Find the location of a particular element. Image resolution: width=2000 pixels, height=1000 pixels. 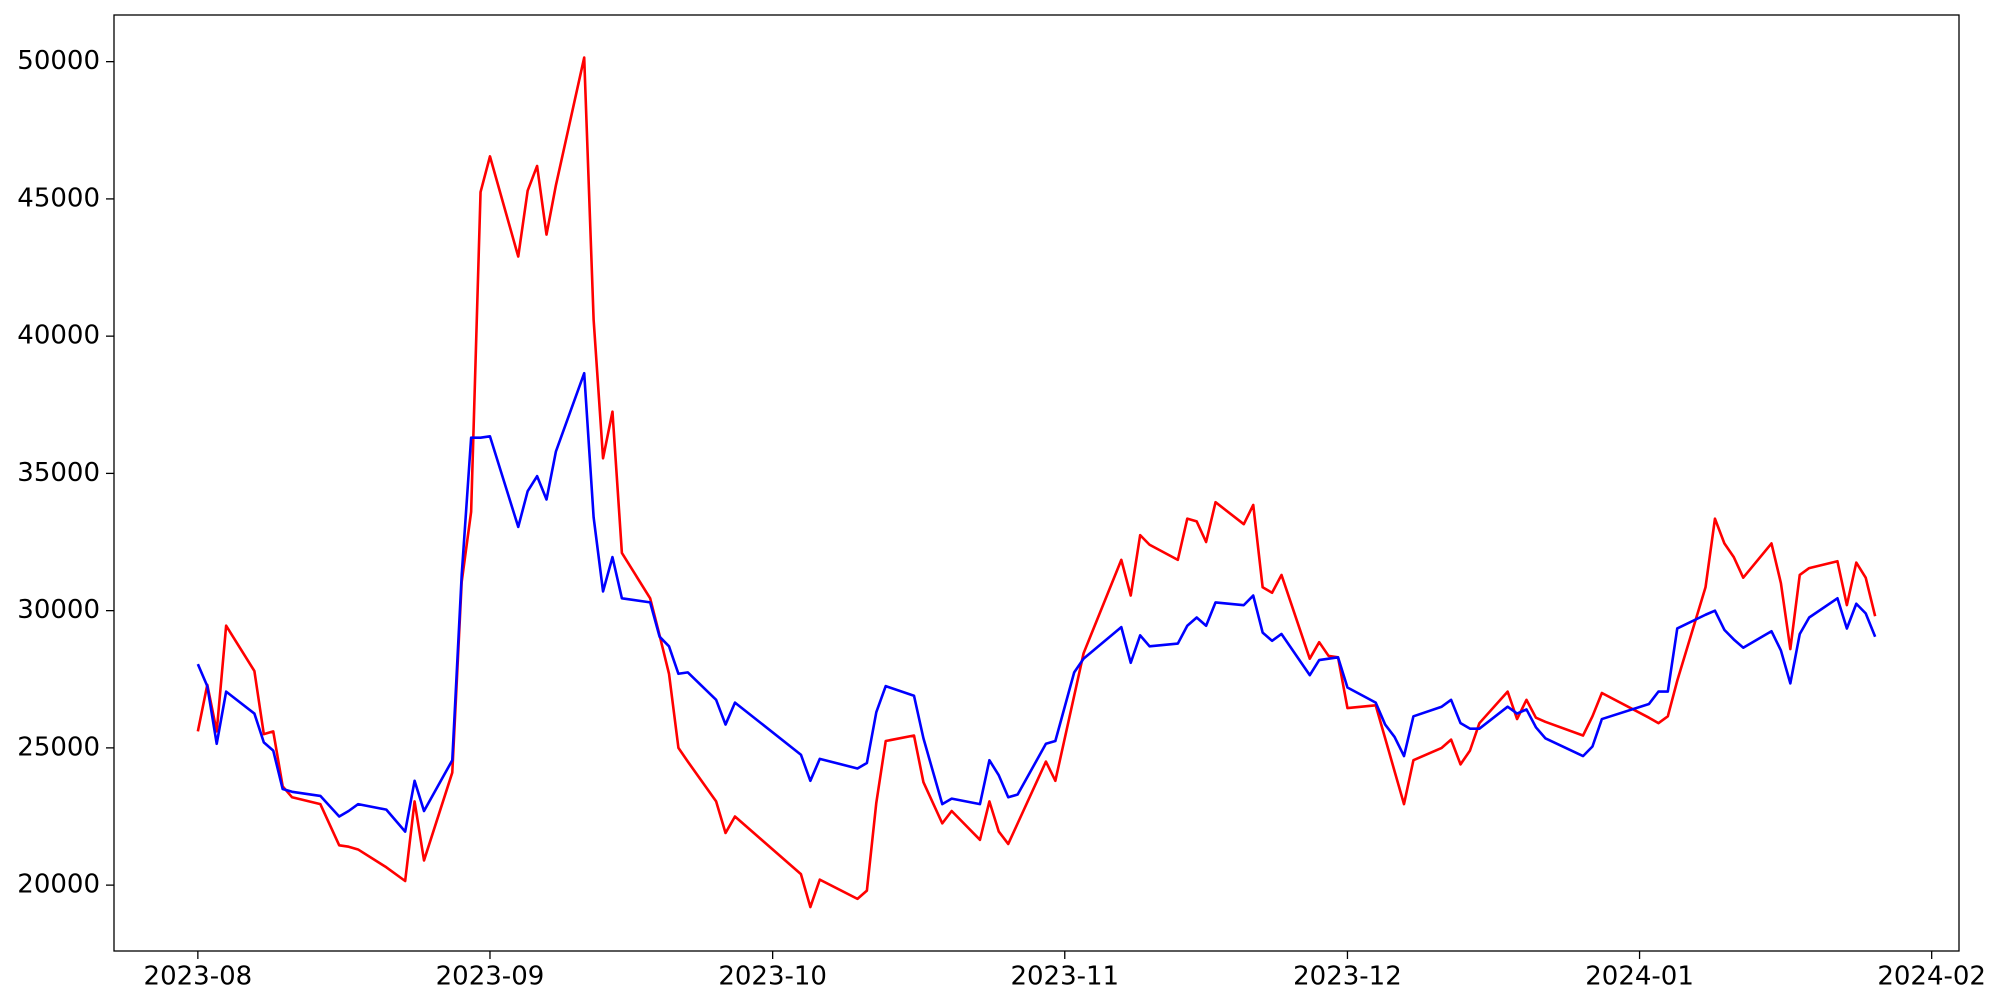

x-tick-label: 2024-02 is located at coordinates (1931, 977).